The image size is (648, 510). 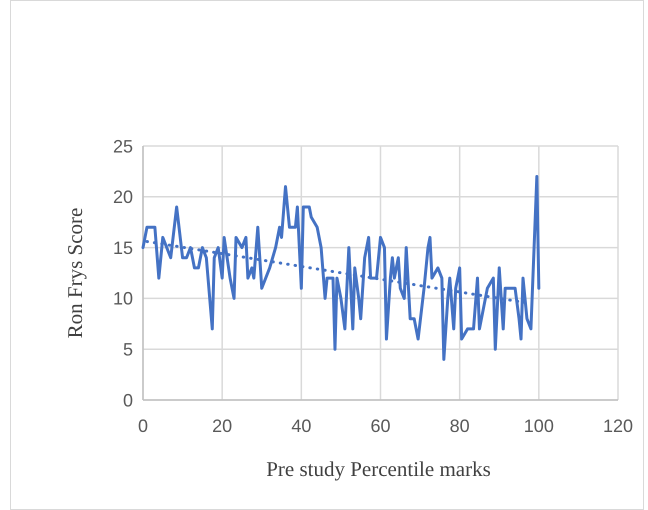 What do you see at coordinates (127, 400) in the screenshot?
I see `y-tick-label: 0` at bounding box center [127, 400].